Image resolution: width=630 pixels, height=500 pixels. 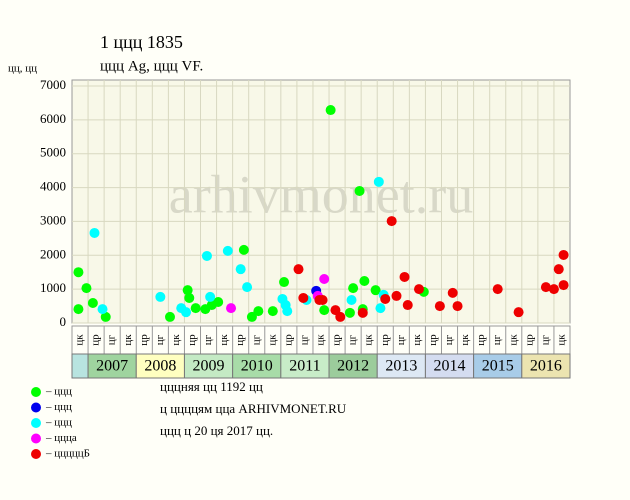 I want to click on year-label: 2011, so click(x=304, y=366).